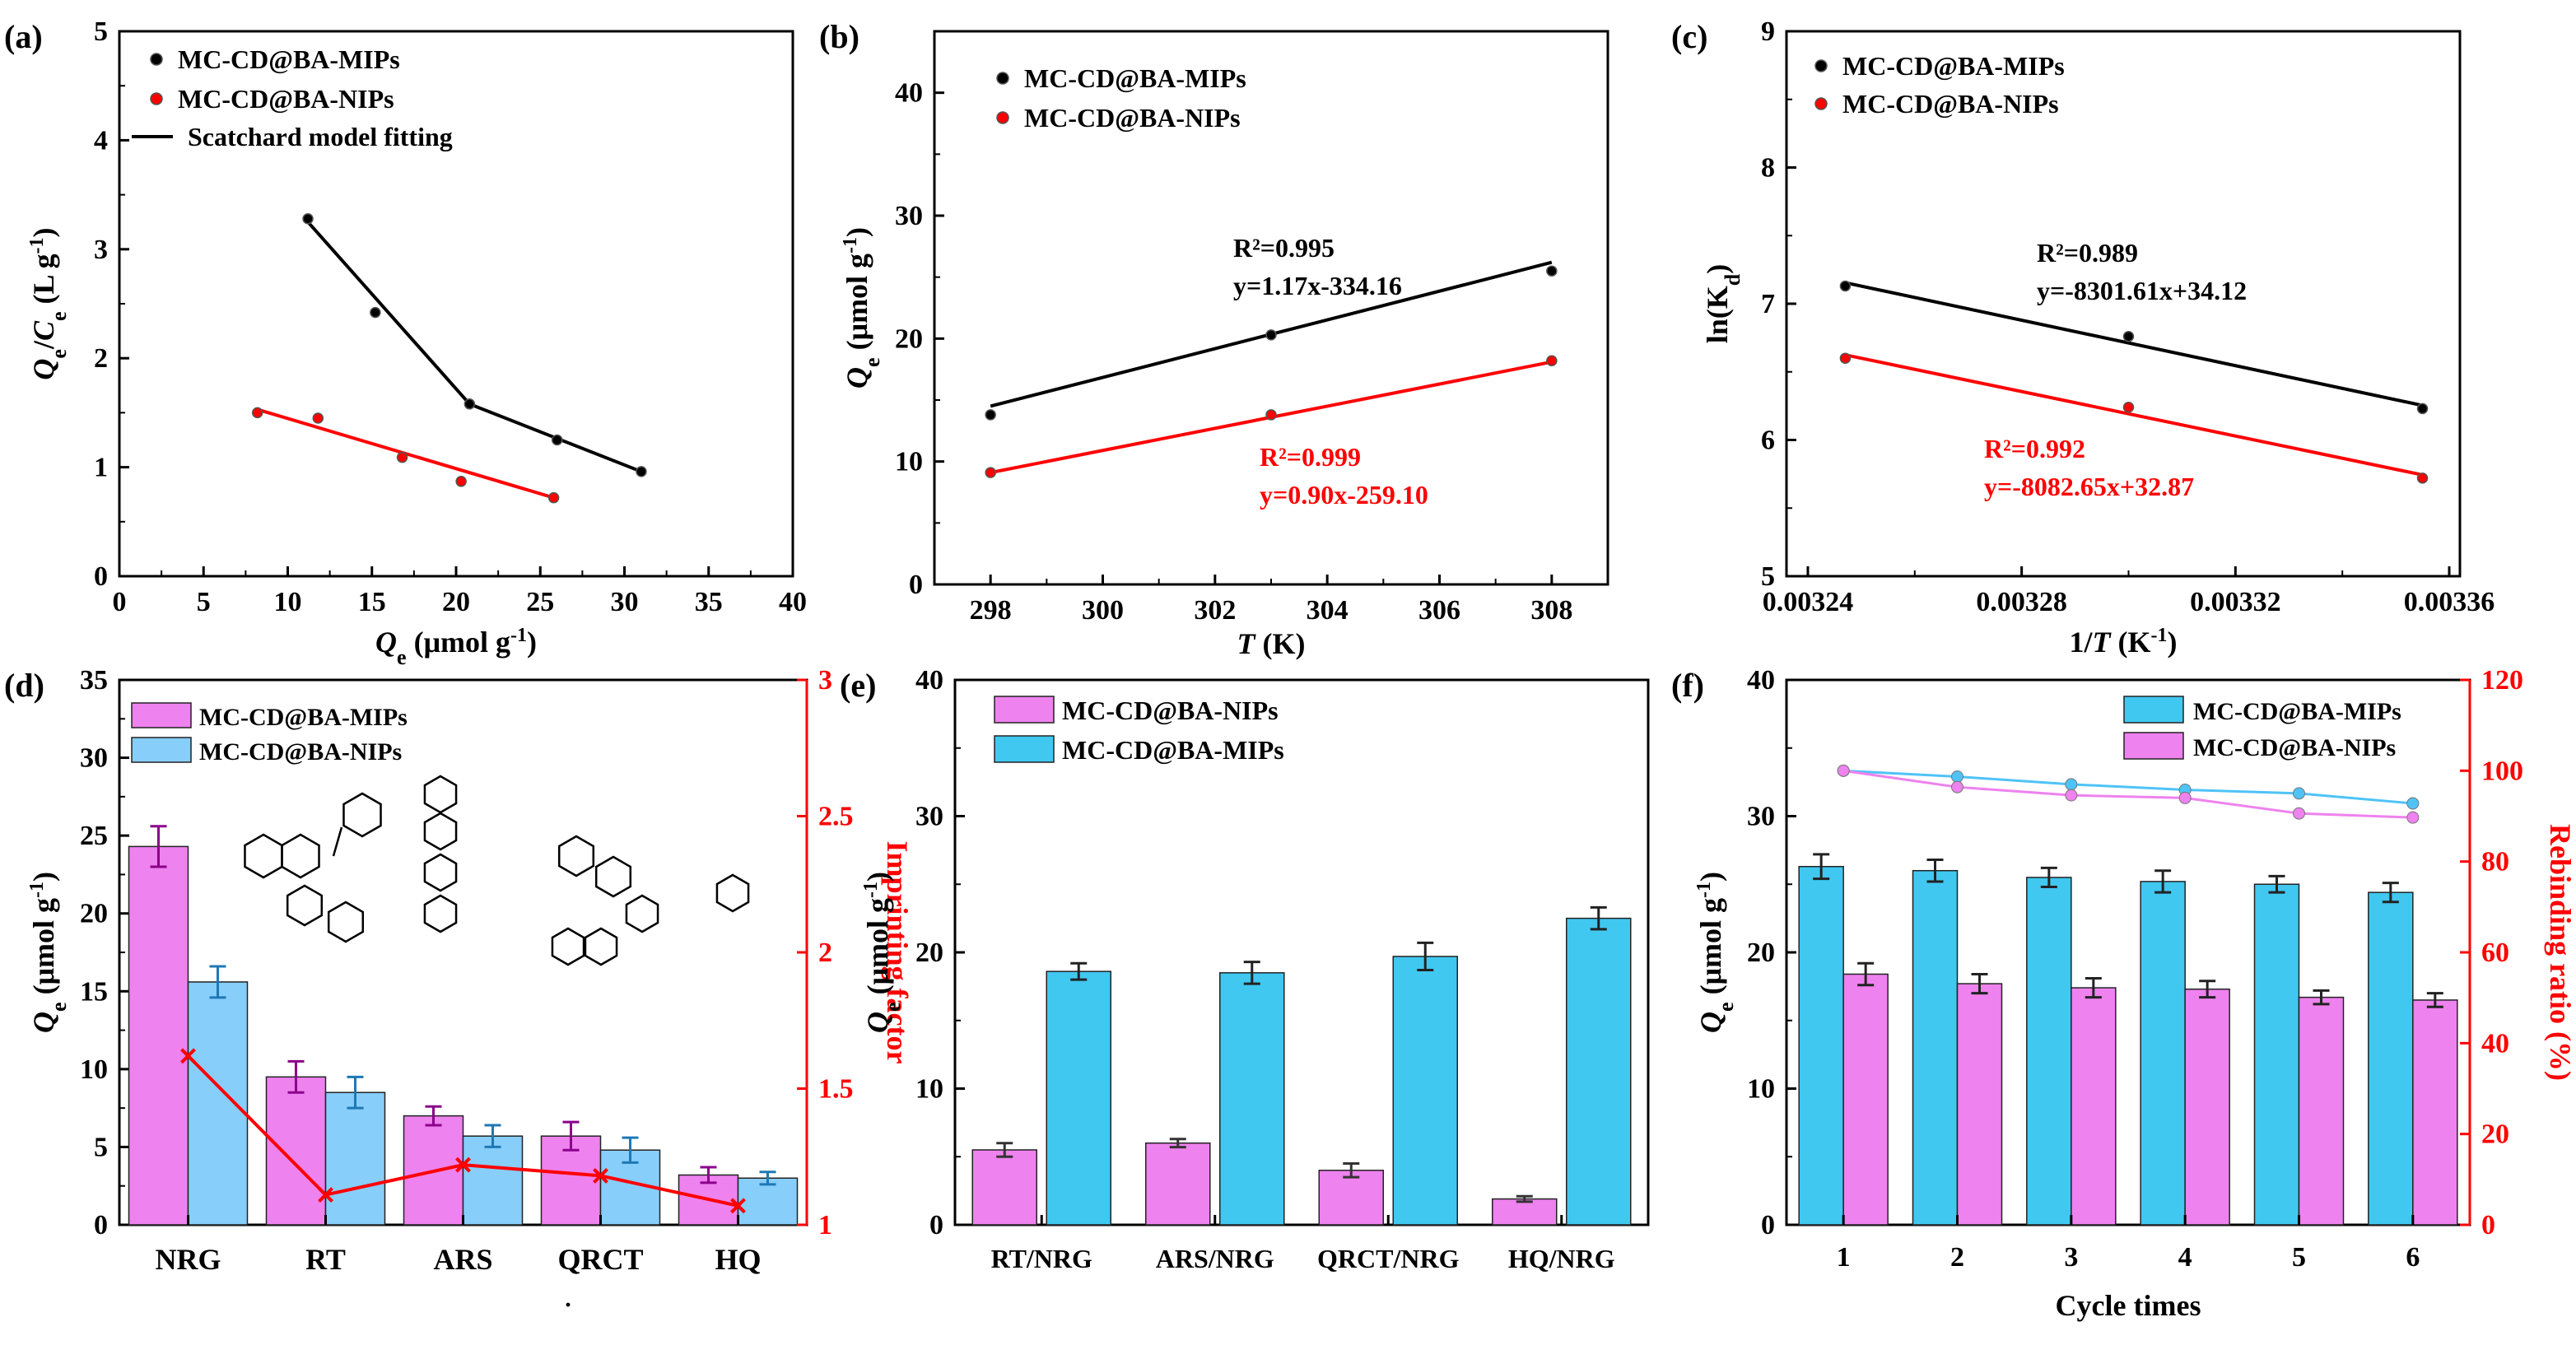 This screenshot has width=2576, height=1345. I want to click on y-axis-title: Qe/Ce (L g-1), so click(48, 303).